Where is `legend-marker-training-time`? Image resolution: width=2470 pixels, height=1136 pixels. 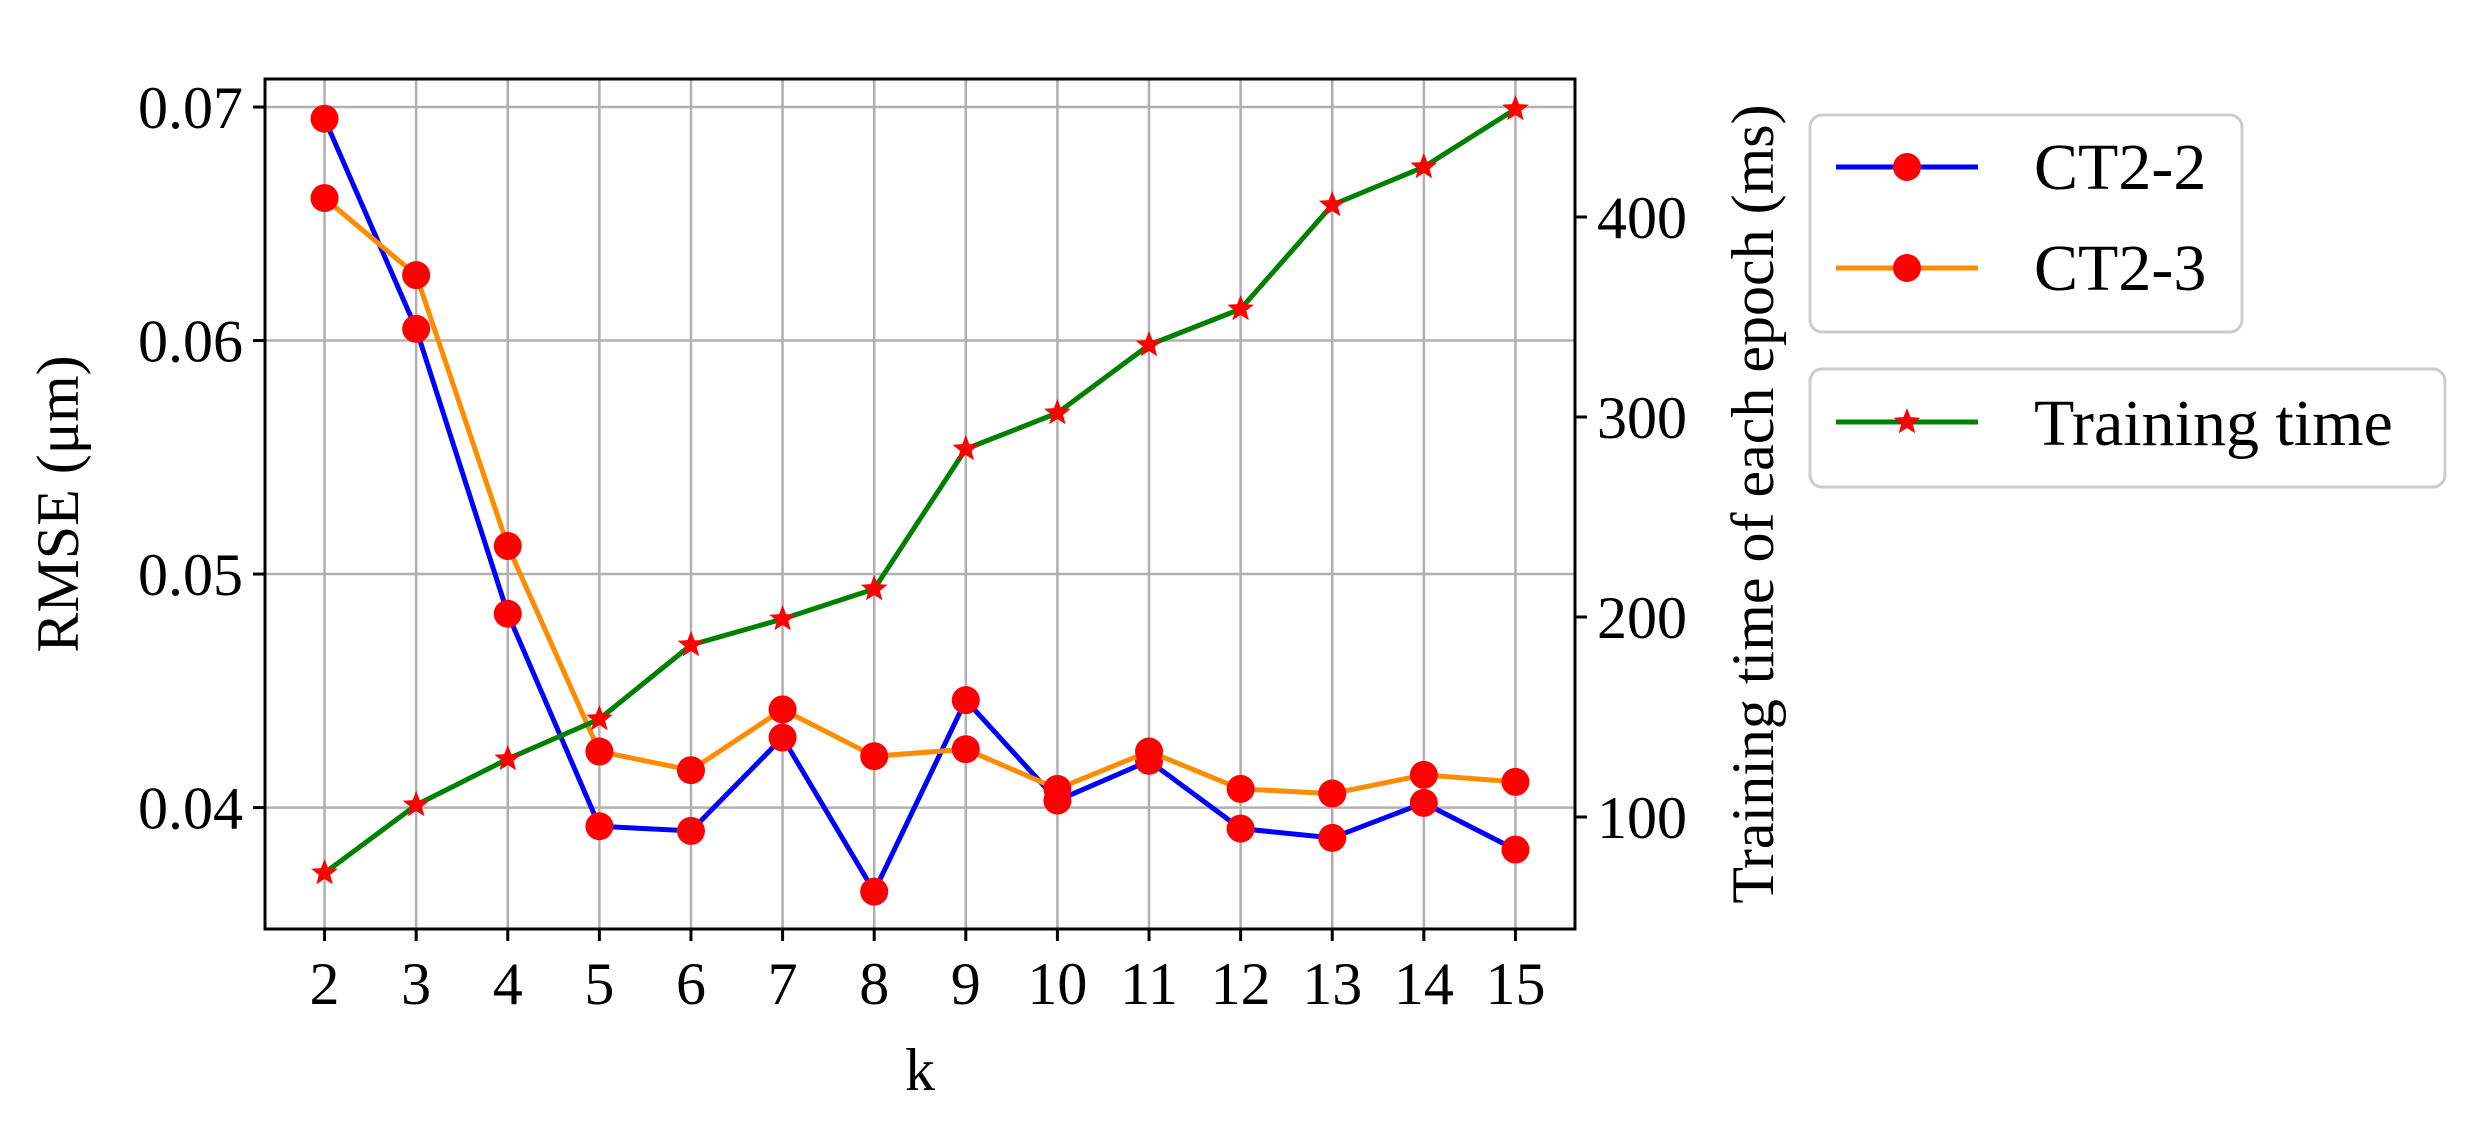
legend-marker-training-time is located at coordinates (1907, 421).